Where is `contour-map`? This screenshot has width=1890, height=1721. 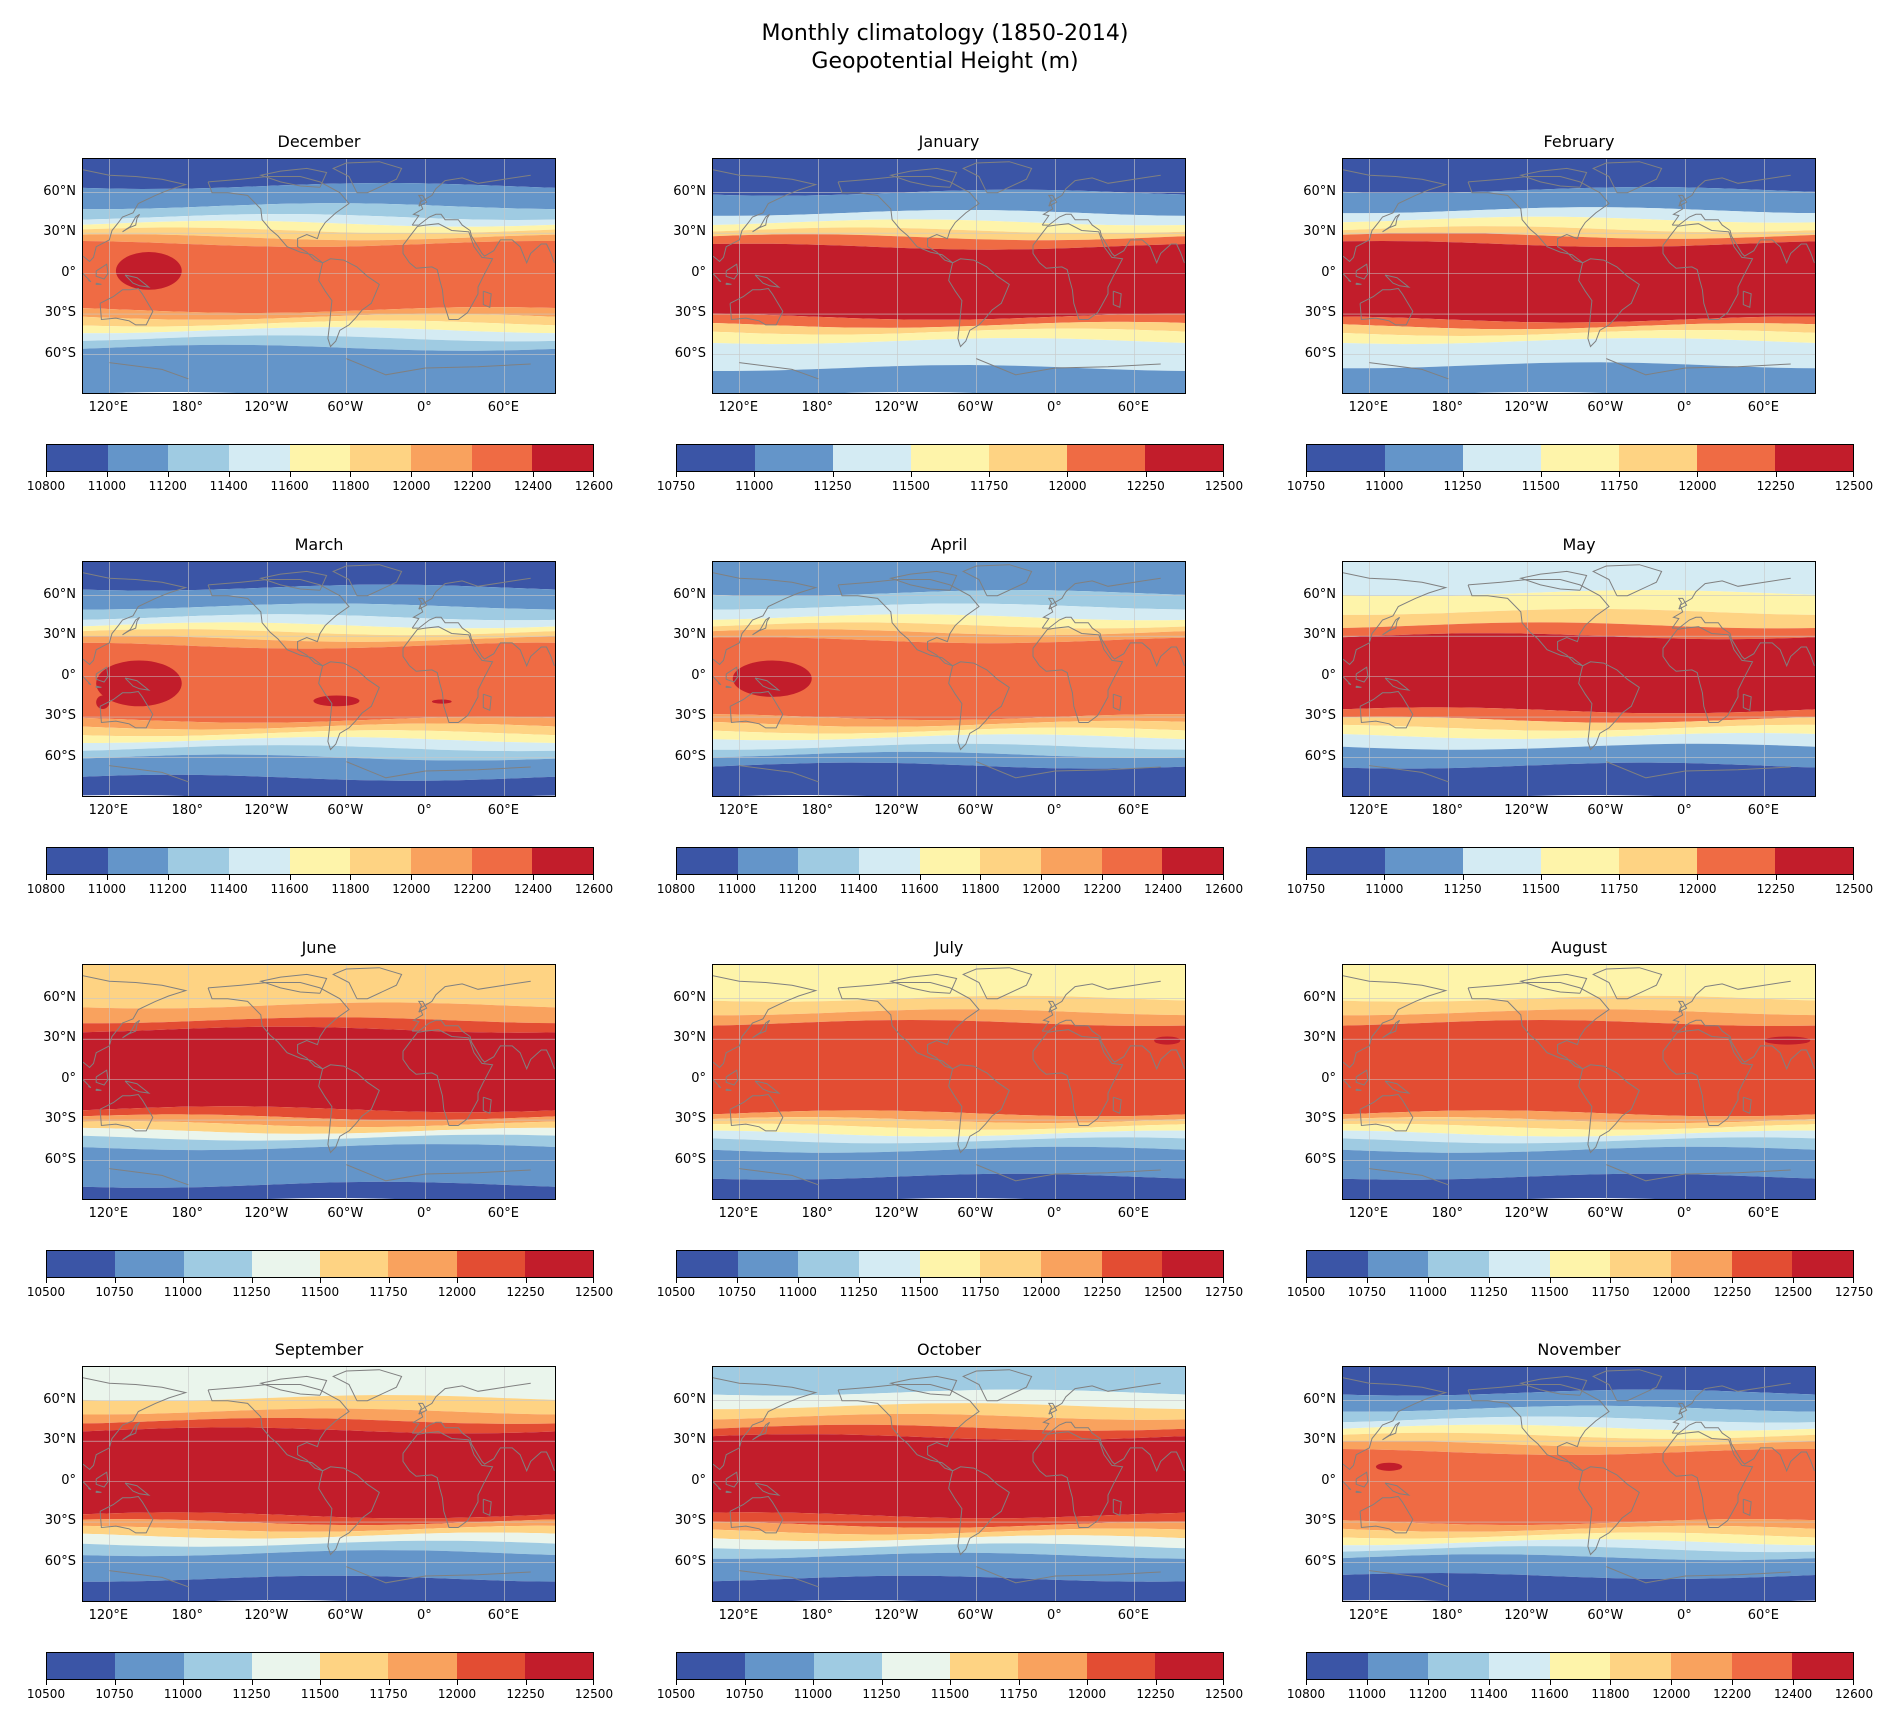 contour-map is located at coordinates (319, 1484).